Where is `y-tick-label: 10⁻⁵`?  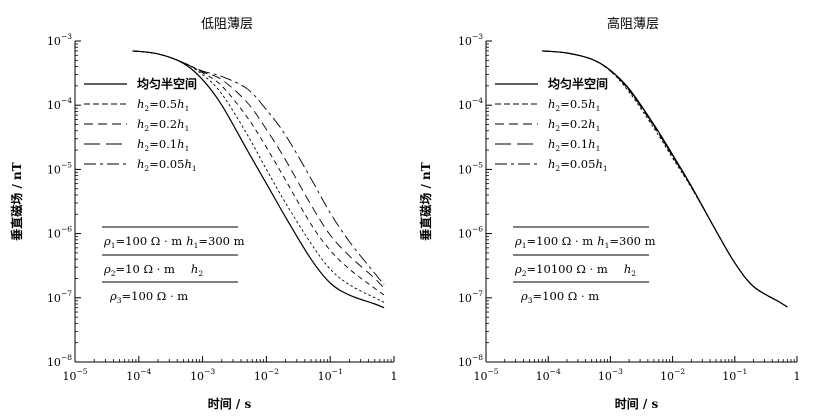 y-tick-label: 10⁻⁵ is located at coordinates (59, 168).